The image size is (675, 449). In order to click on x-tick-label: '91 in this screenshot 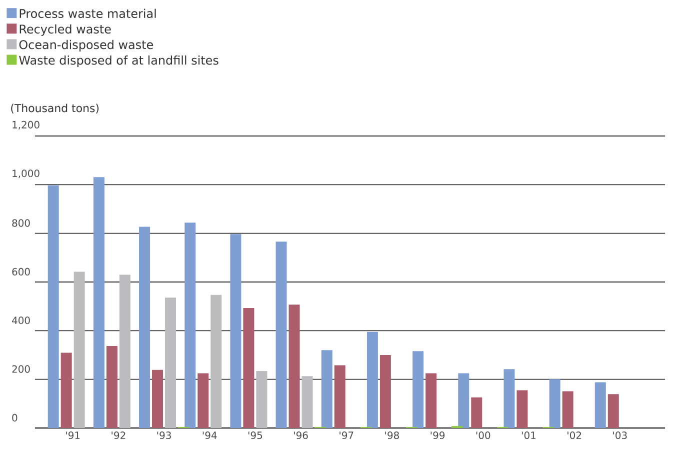, I will do `click(73, 436)`.